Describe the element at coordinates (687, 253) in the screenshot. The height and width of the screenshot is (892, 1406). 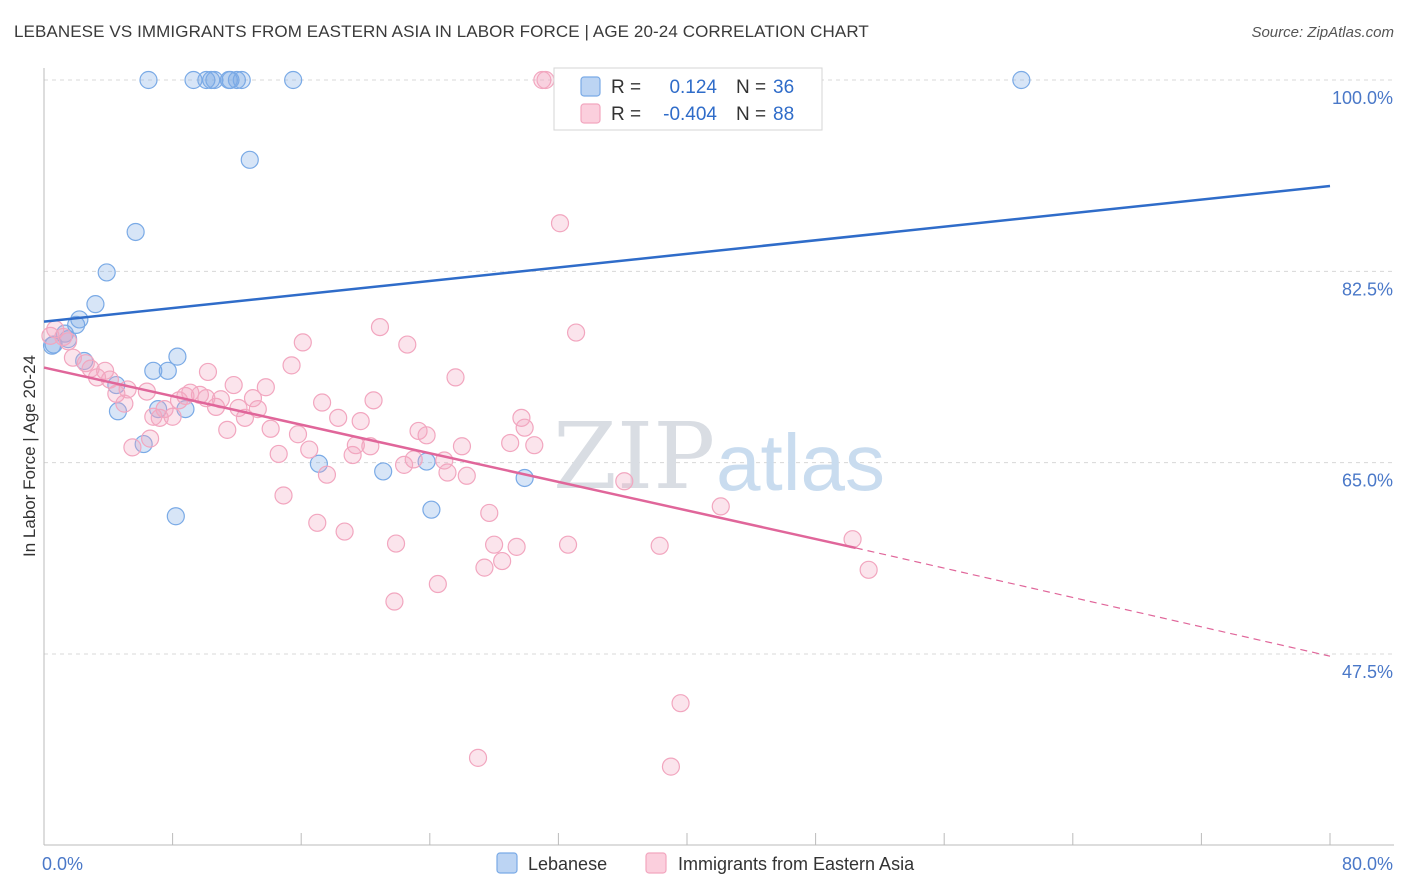
I see `trend-line-lebanese` at that location.